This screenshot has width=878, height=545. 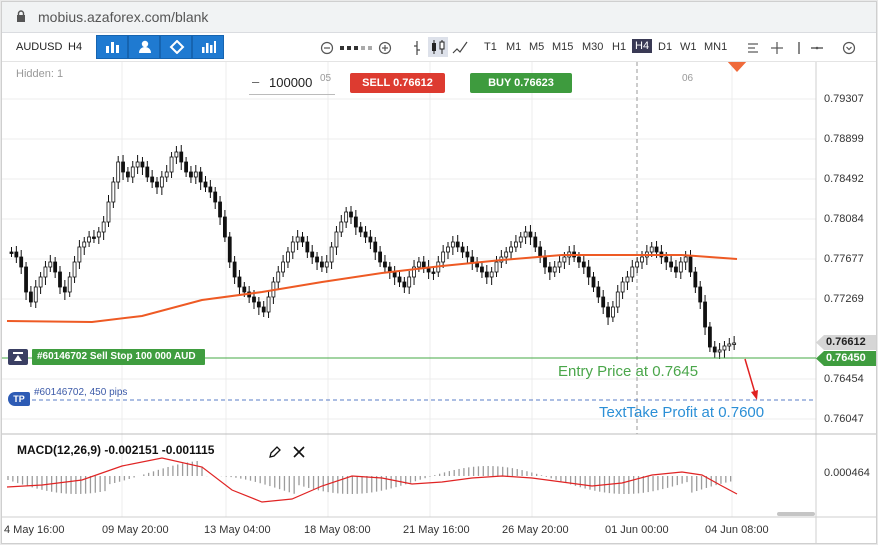 I want to click on tf-mn1: MN1, so click(x=716, y=47).